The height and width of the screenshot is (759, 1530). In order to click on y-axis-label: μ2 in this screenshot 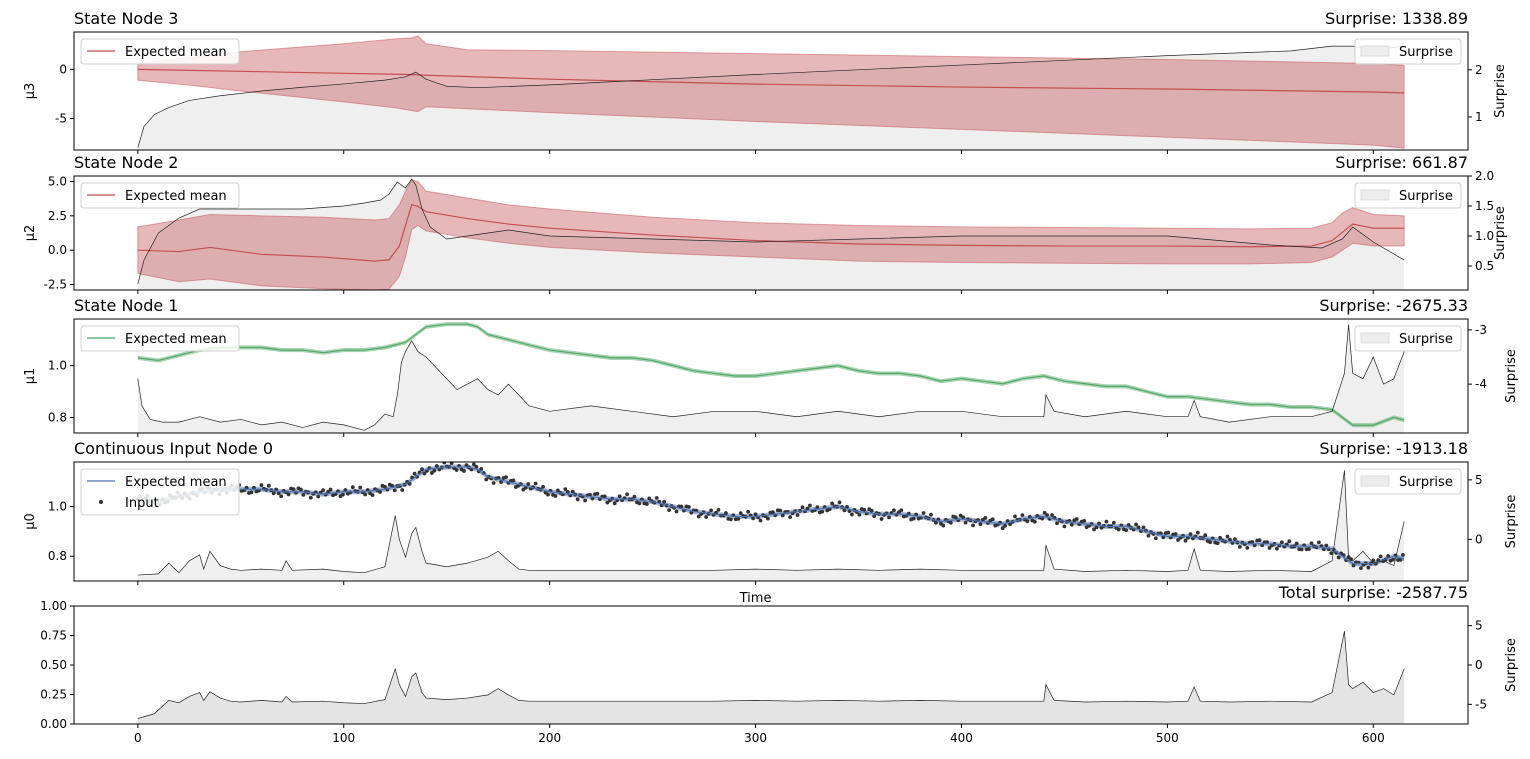, I will do `click(30, 233)`.